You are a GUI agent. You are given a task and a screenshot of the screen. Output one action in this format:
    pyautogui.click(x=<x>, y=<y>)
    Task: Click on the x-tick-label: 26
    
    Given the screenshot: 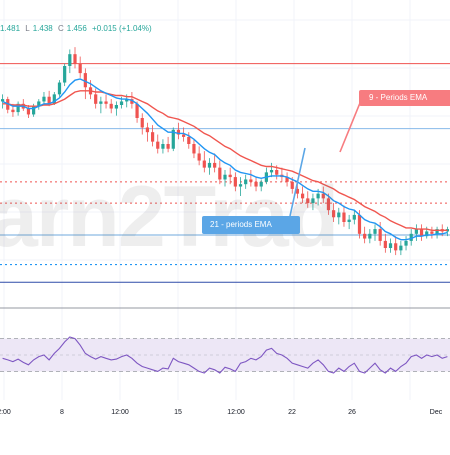 What is the action you would take?
    pyautogui.click(x=352, y=412)
    